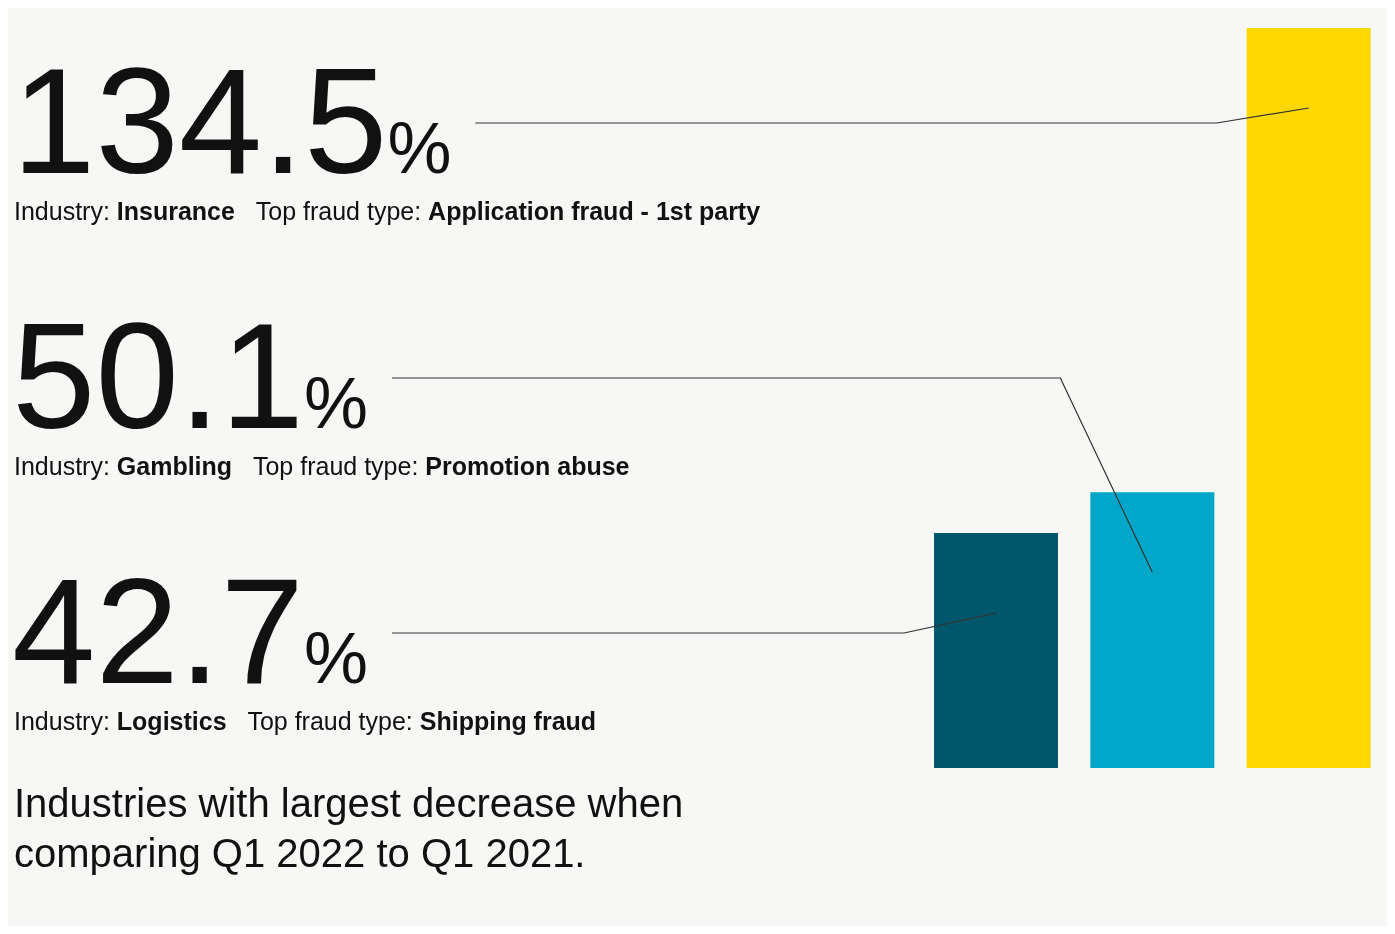 This screenshot has height=934, width=1395. I want to click on text: Industry: Gambling Top fraud type: Promotion abuse, so click(322, 466).